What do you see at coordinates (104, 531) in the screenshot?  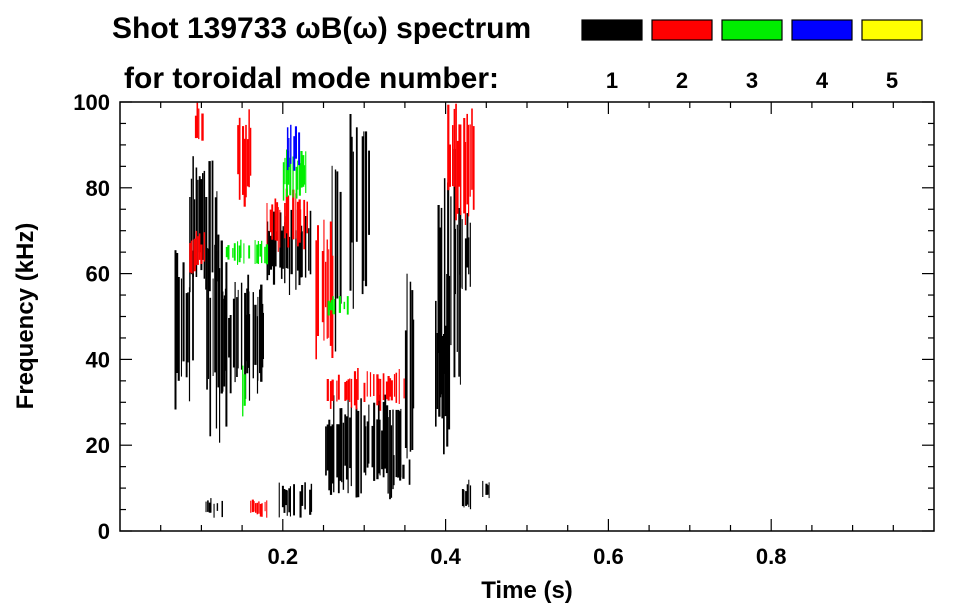 I see `y-tick-label: 0` at bounding box center [104, 531].